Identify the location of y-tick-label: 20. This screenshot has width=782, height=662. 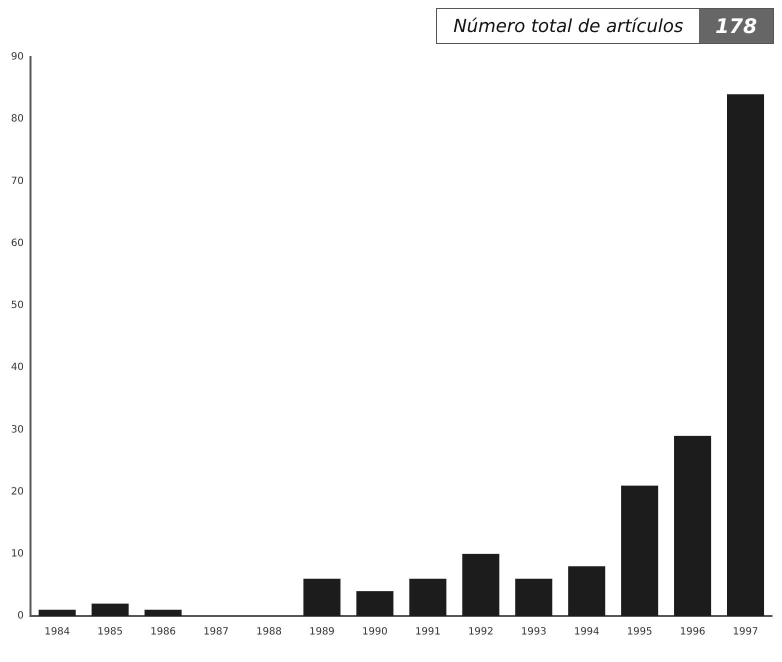
(17, 492).